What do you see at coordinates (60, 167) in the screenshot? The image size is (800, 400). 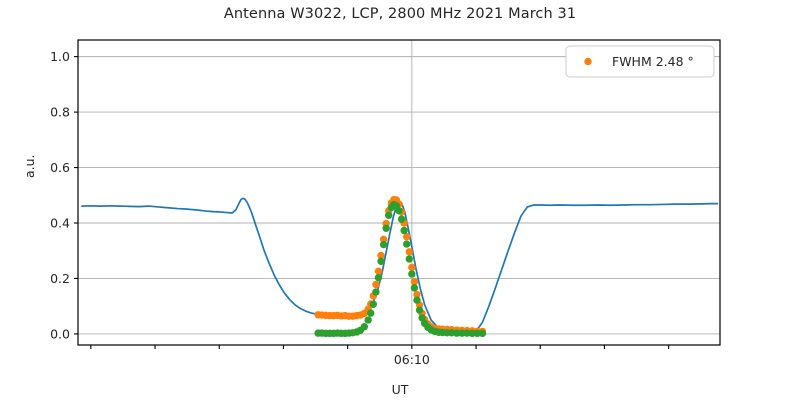 I see `y-tick-label: 0.6` at bounding box center [60, 167].